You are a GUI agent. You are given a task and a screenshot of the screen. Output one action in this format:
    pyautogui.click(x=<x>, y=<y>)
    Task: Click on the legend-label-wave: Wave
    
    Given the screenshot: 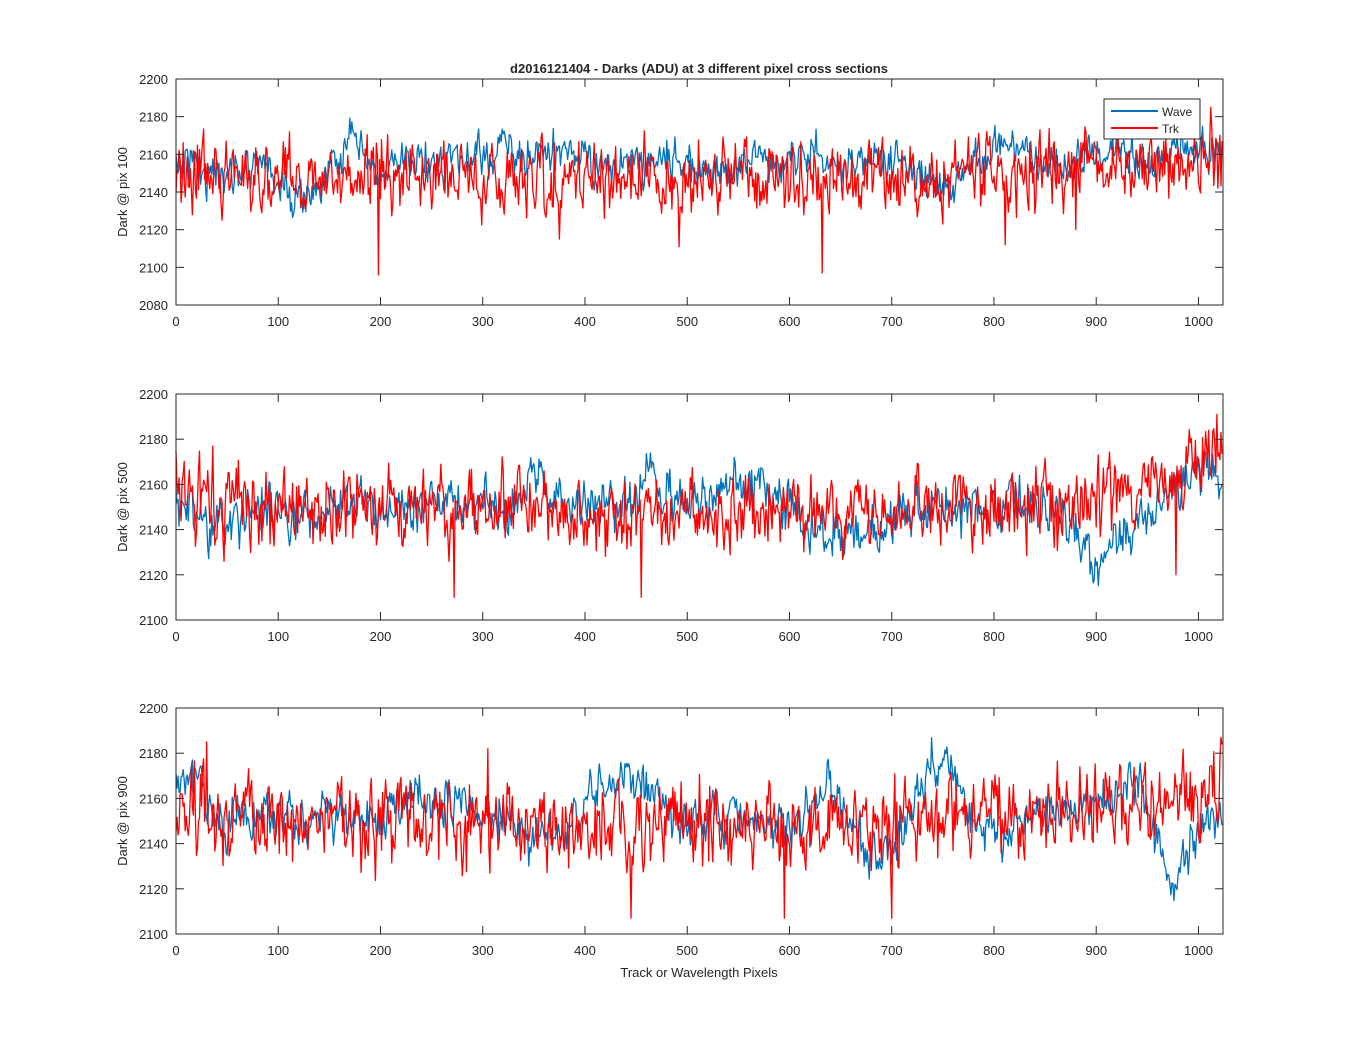 What is the action you would take?
    pyautogui.click(x=1177, y=112)
    